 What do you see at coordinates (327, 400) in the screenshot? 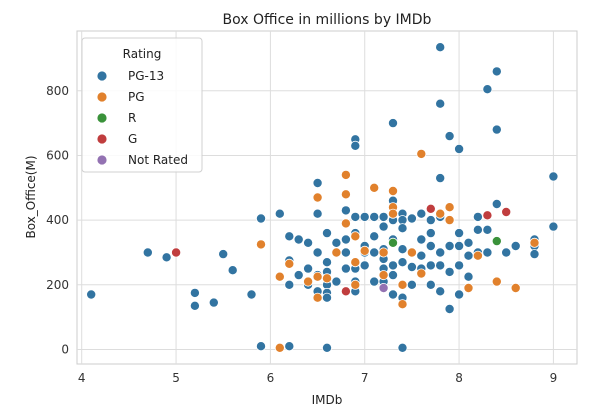
I see `x-axis-label: IMDb` at bounding box center [327, 400].